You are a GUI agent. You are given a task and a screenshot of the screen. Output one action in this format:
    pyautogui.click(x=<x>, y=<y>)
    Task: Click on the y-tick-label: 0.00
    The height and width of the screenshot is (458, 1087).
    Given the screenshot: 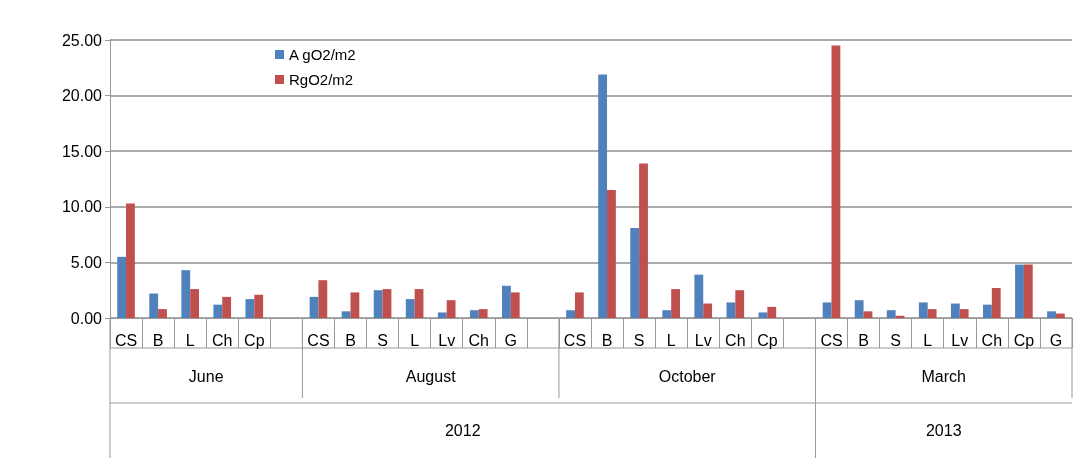 What is the action you would take?
    pyautogui.click(x=86, y=318)
    